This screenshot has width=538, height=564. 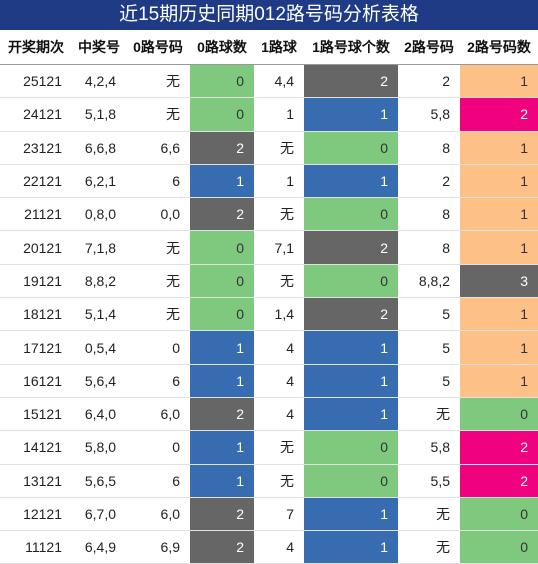 I want to click on table-cell: 6,7,0, so click(x=99, y=514).